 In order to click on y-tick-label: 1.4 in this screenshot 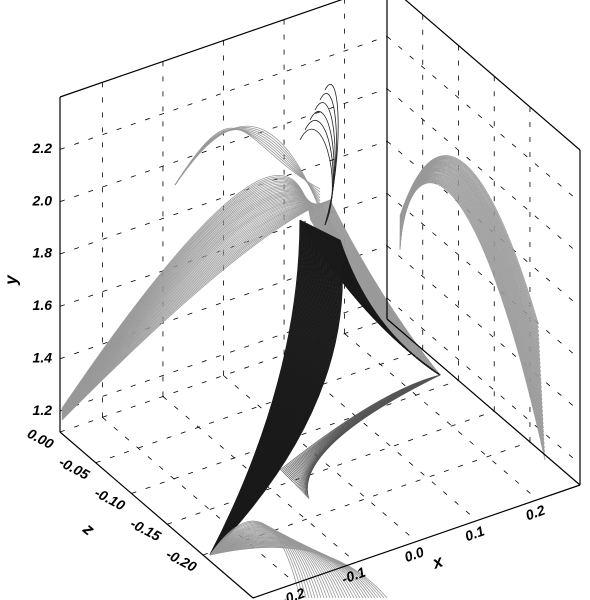, I will do `click(43, 357)`.